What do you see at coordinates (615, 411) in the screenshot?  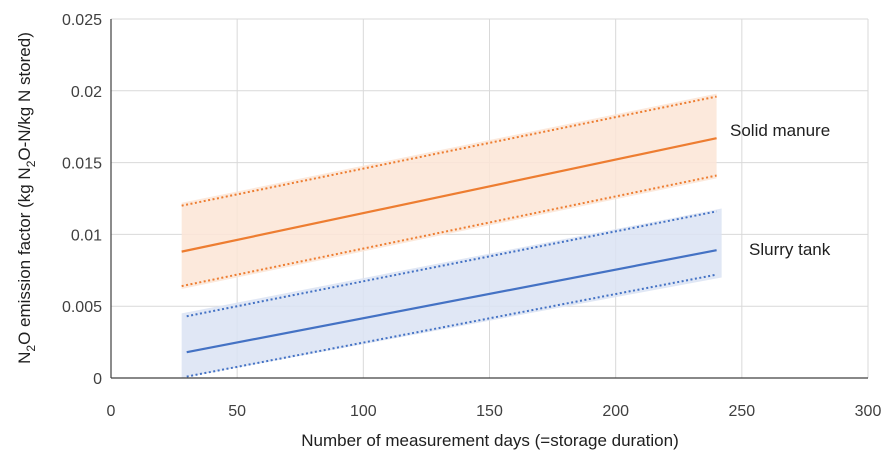 I see `x-tick-label: 200` at bounding box center [615, 411].